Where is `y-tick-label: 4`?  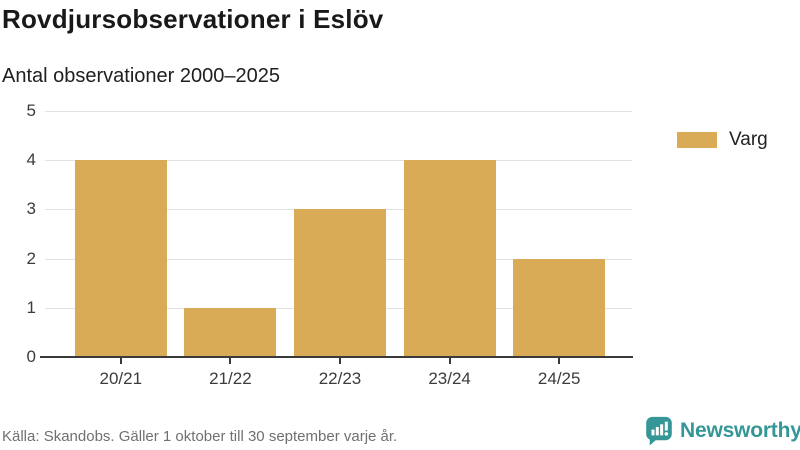
y-tick-label: 4 is located at coordinates (31, 160).